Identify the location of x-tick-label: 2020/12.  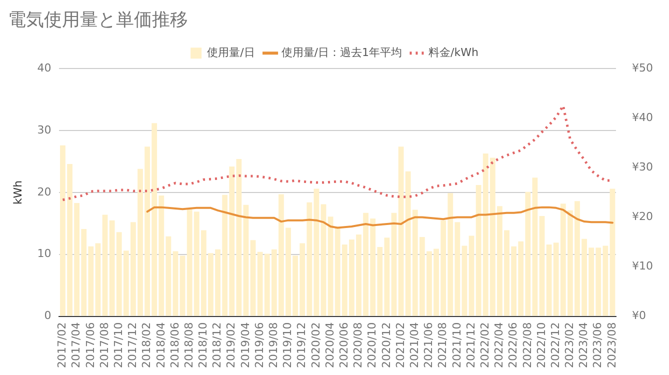
(386, 345).